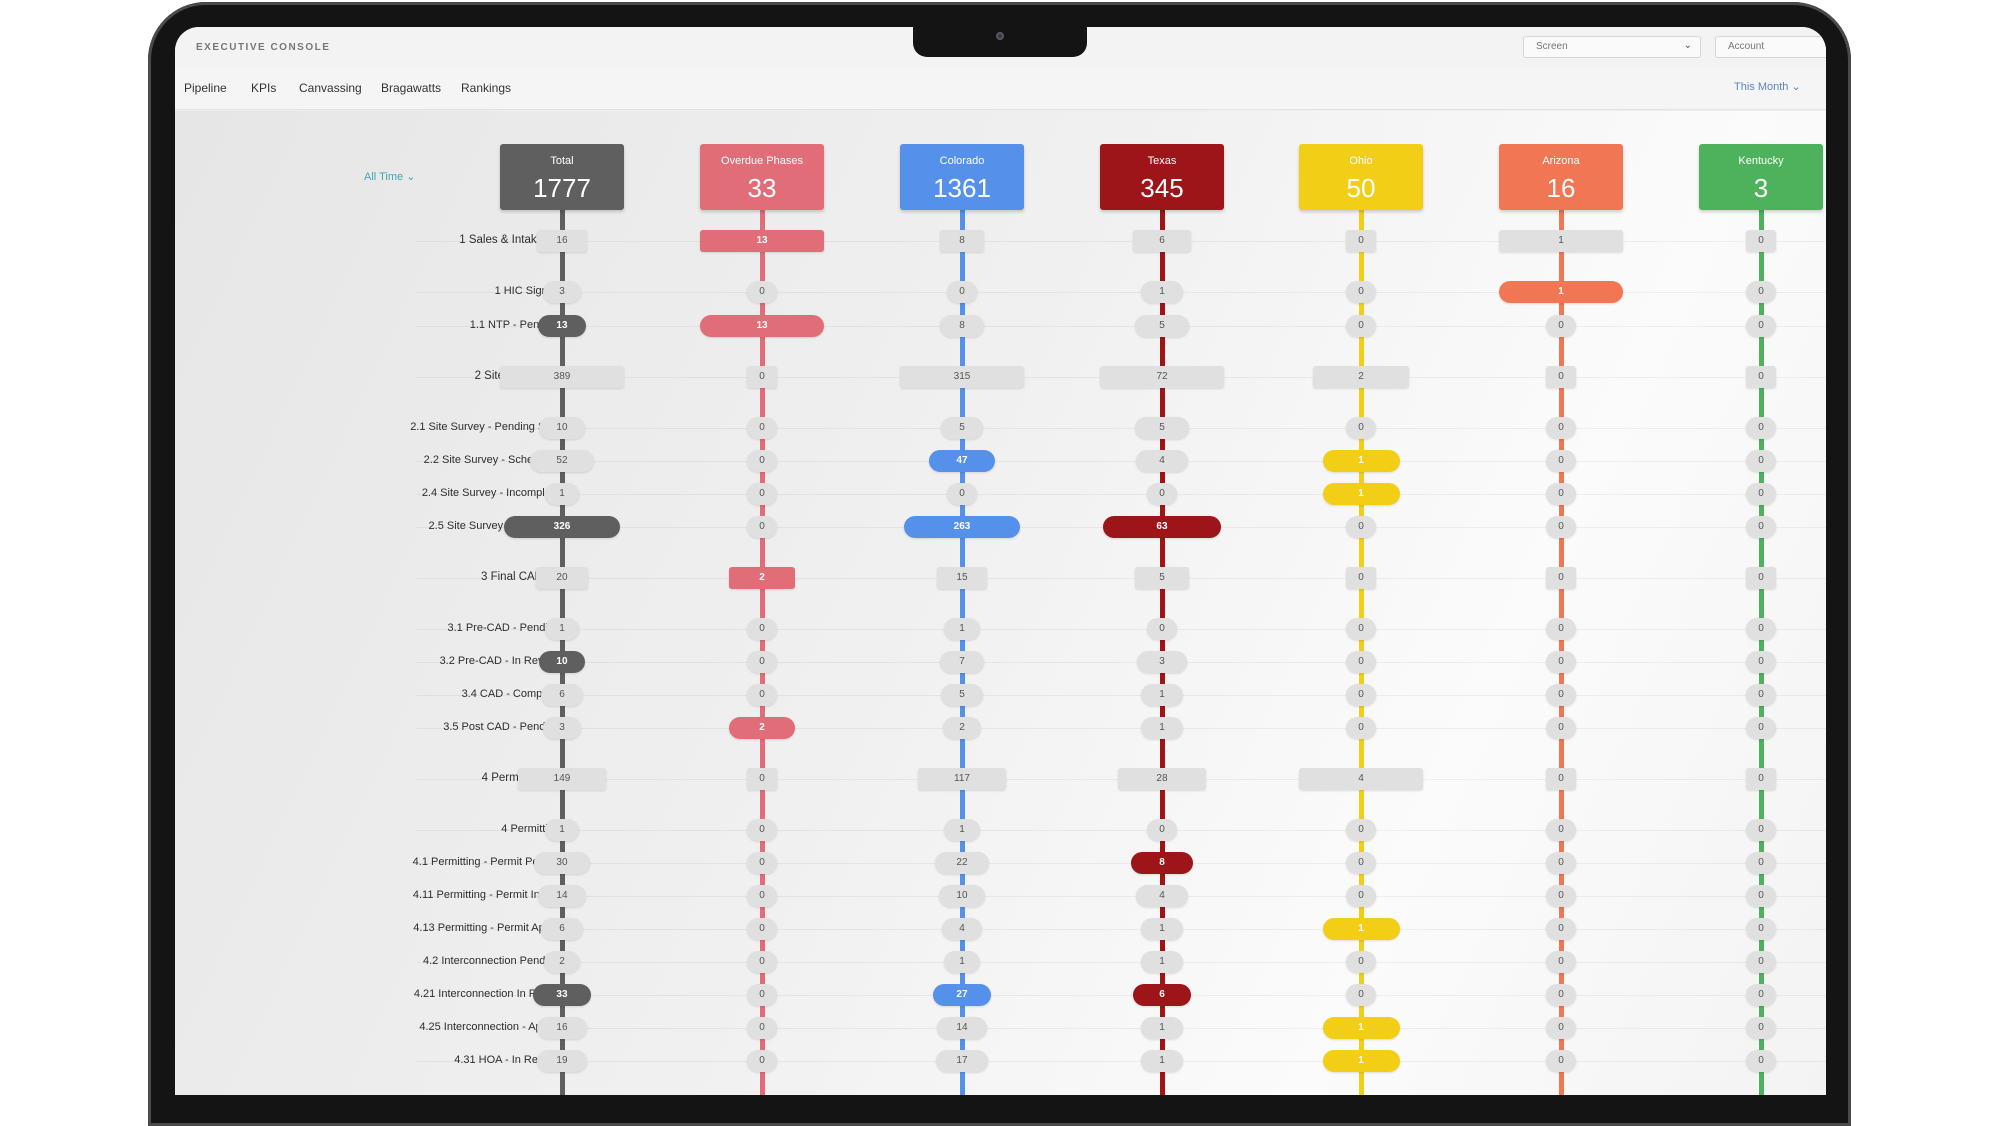  I want to click on tab-kpis: KPIs, so click(264, 88).